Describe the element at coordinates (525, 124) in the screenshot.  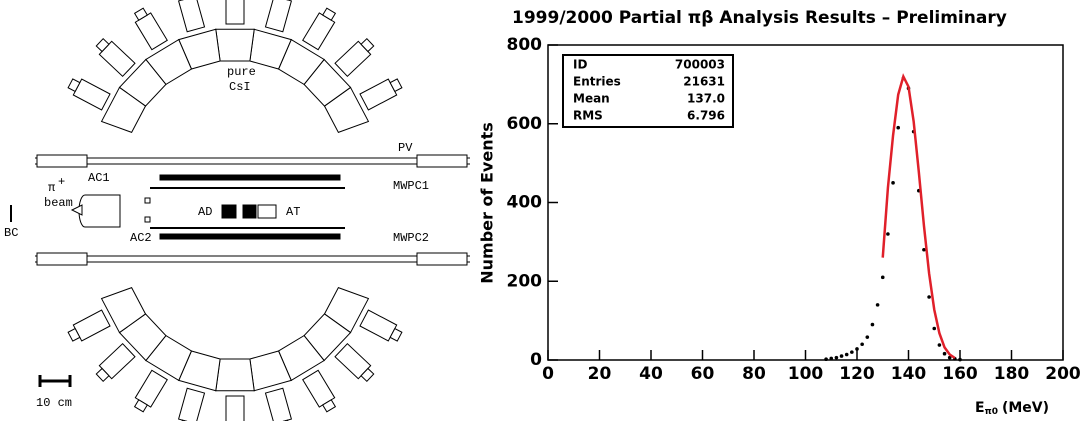
I see `y-tick-label: 600` at that location.